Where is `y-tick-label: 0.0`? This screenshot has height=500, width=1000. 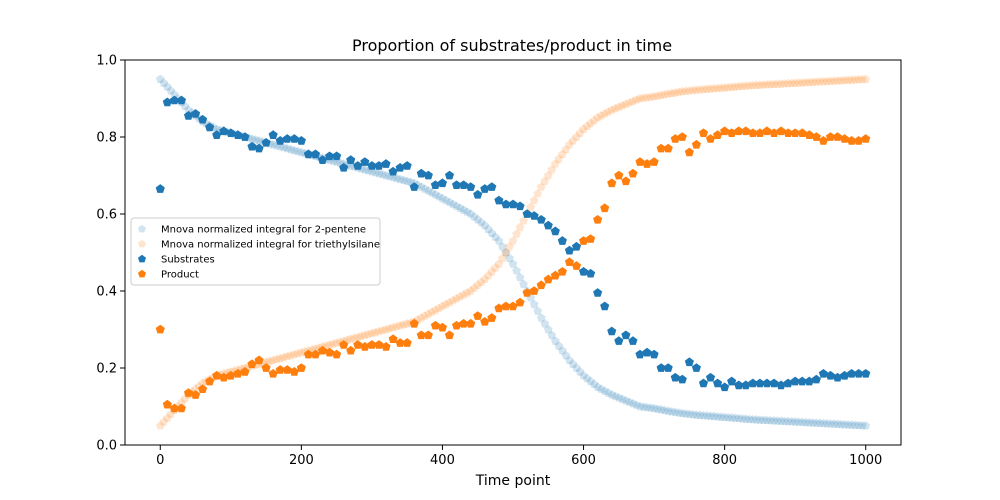 y-tick-label: 0.0 is located at coordinates (106, 446).